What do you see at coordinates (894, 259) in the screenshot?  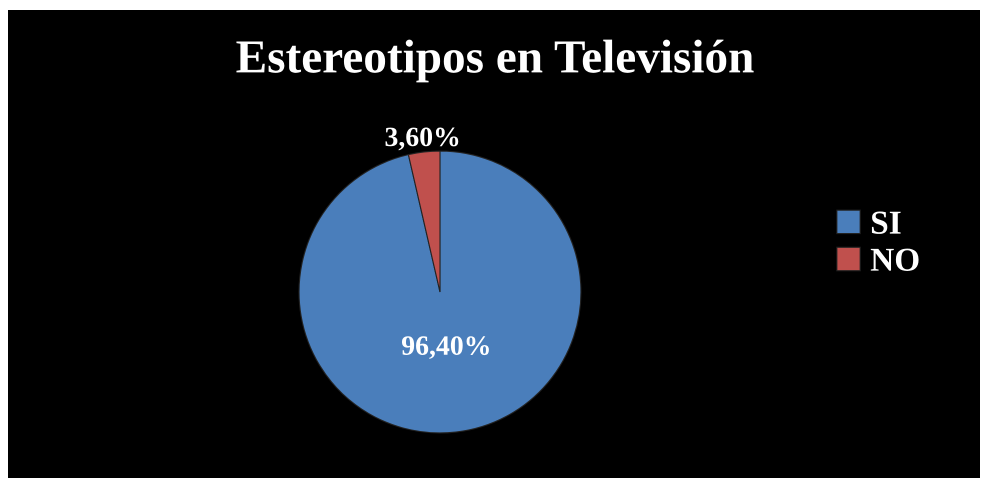 I see `legend-label: NO` at bounding box center [894, 259].